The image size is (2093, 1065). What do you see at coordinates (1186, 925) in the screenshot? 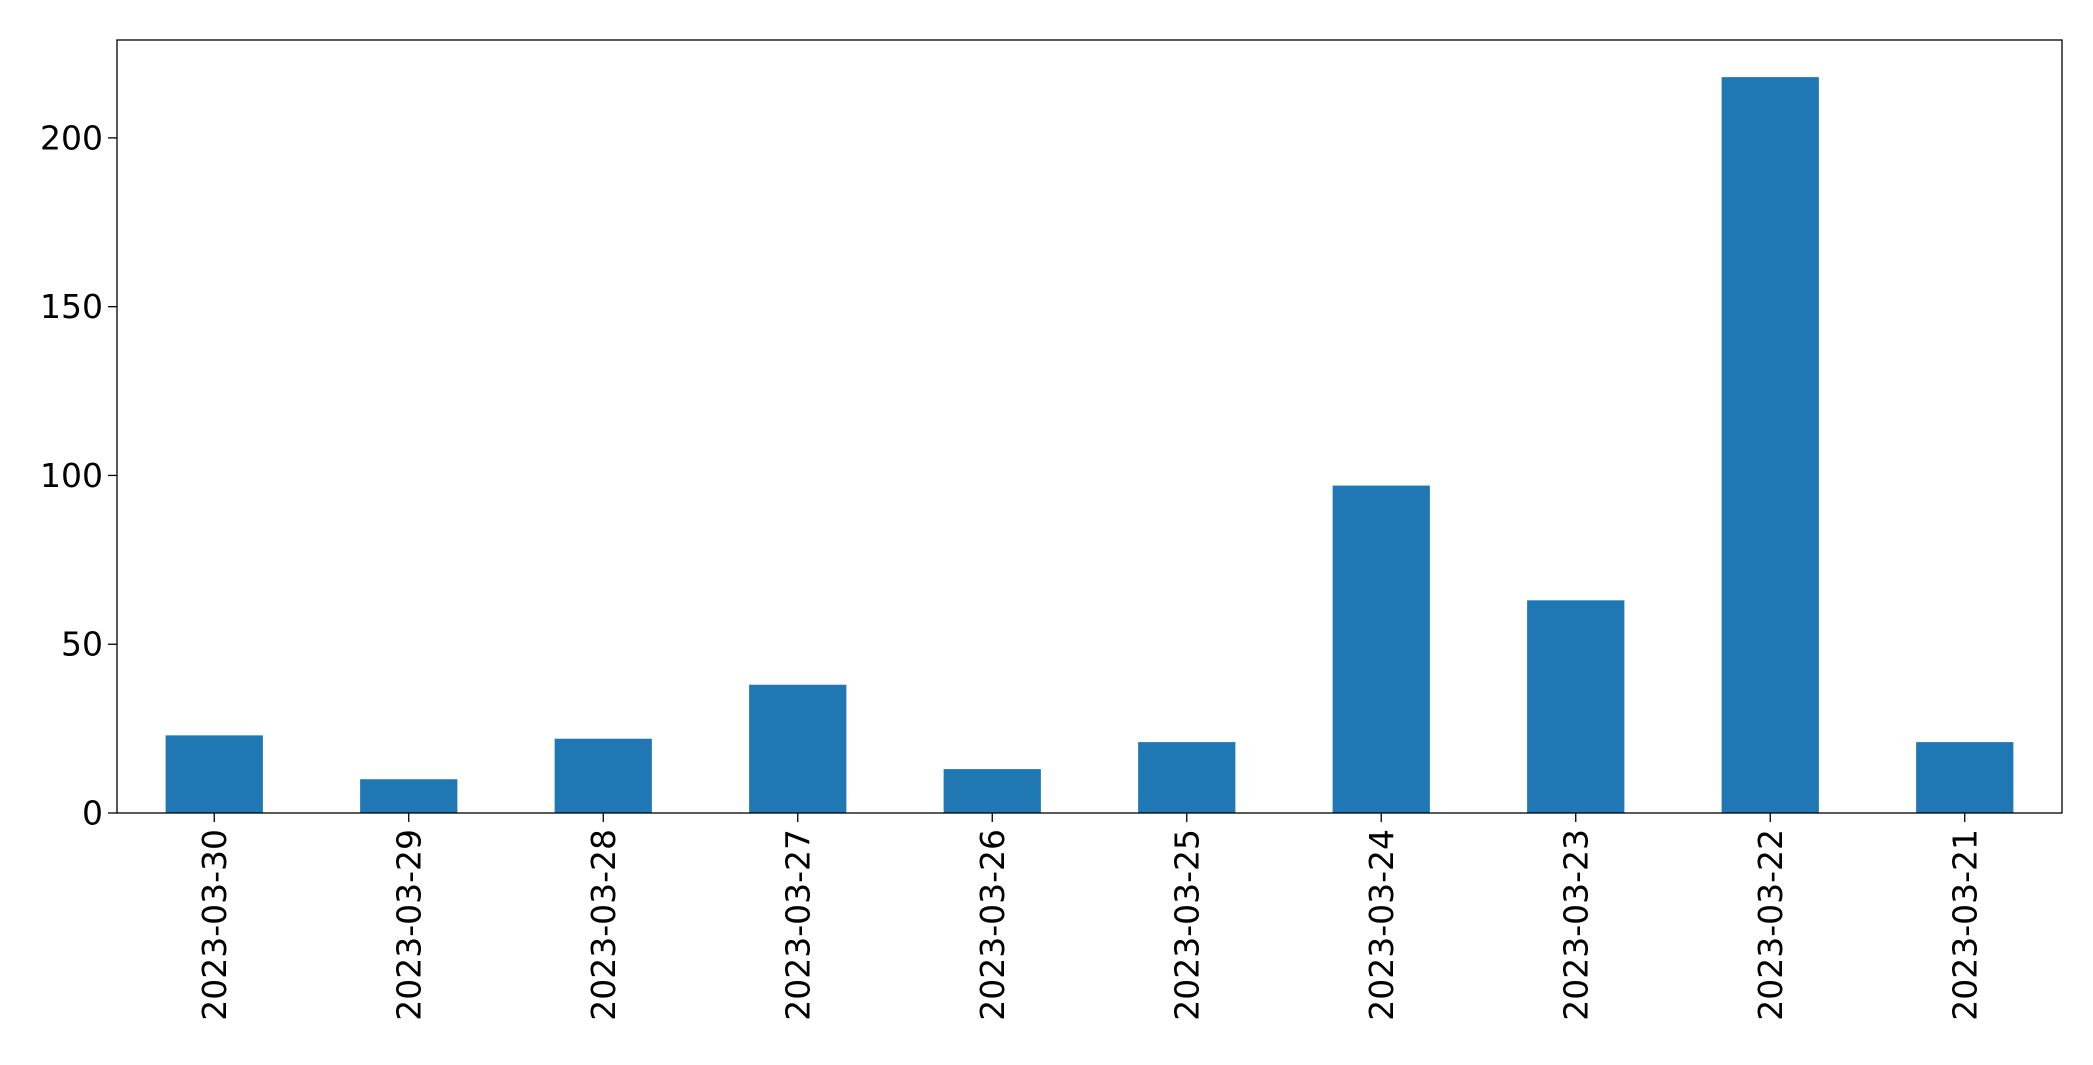
I see `x-tick-label: 2023-03-25` at bounding box center [1186, 925].